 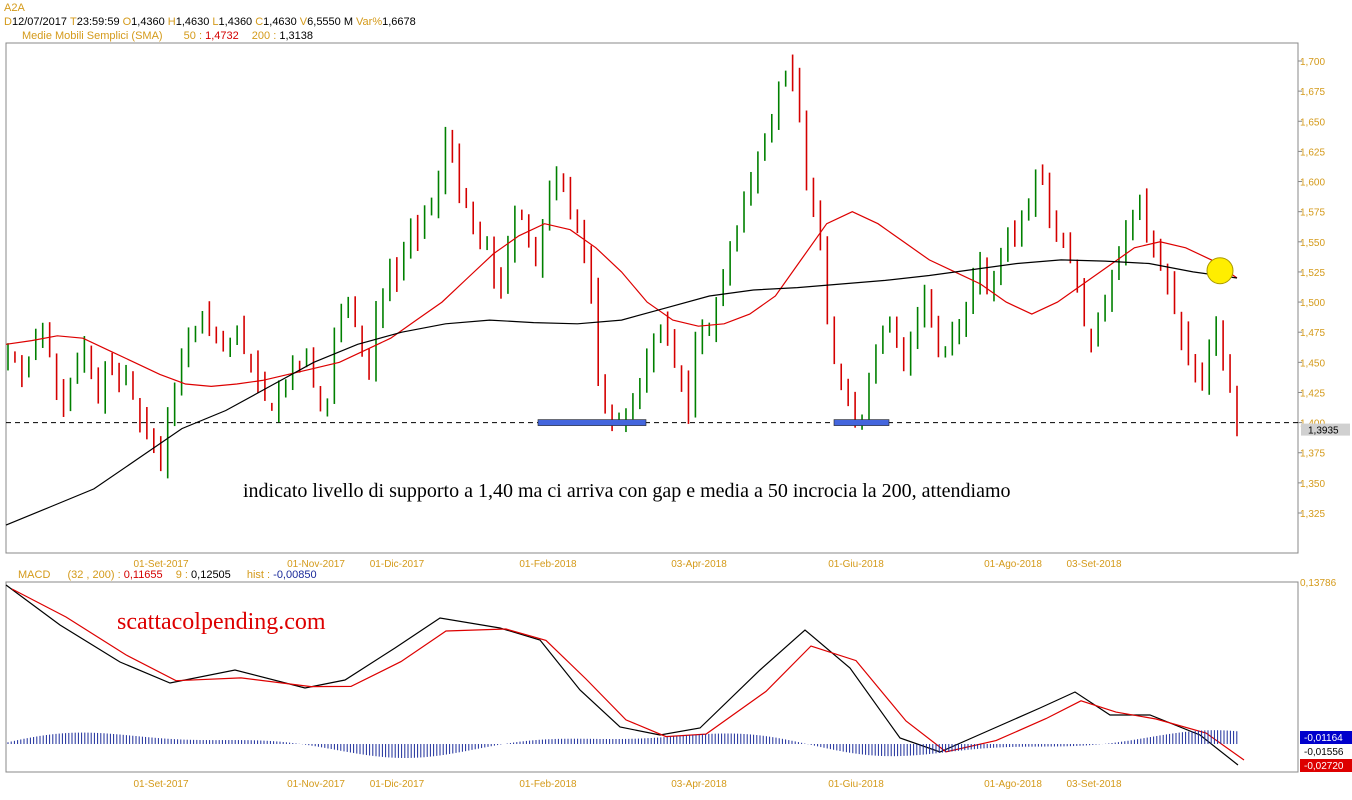 I want to click on signal-value: 0,12505, so click(x=211, y=575).